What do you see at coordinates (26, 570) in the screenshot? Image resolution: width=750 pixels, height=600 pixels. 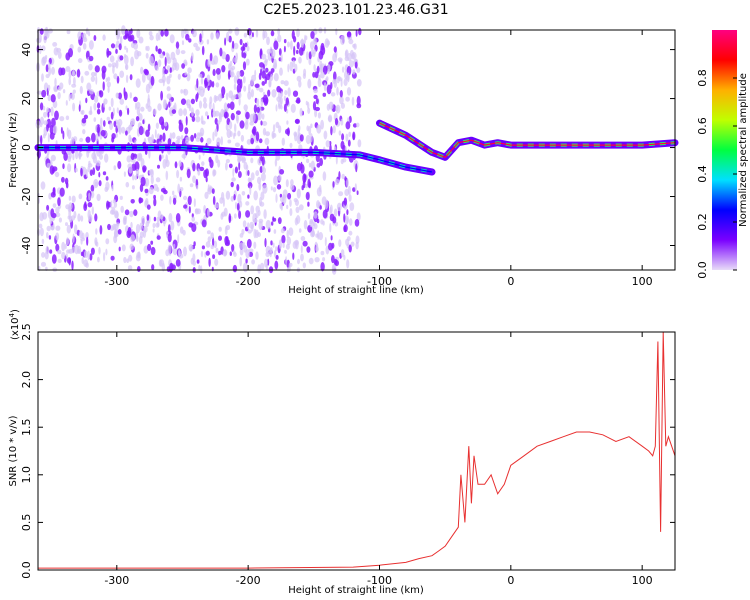 I see `y-tick-label: 0.0` at bounding box center [26, 570].